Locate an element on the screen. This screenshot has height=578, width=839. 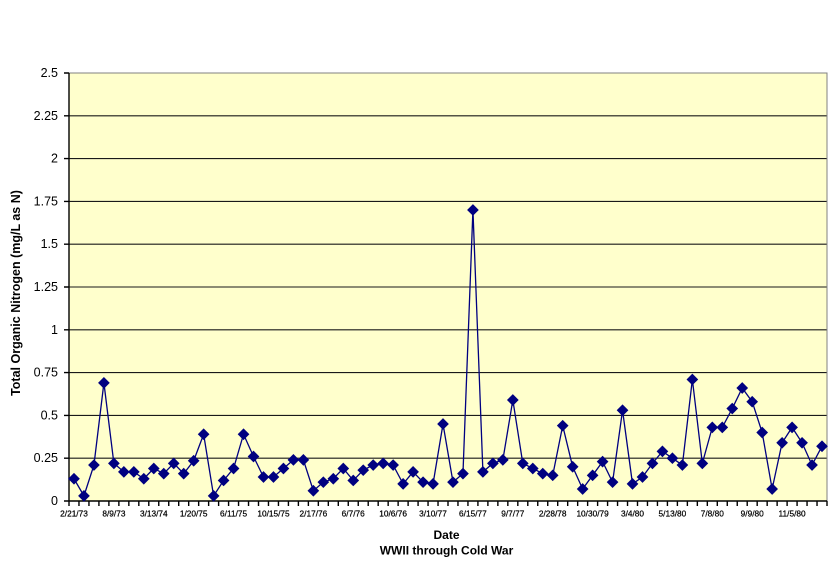
svg-text: 2/28/78 is located at coordinates (553, 514).